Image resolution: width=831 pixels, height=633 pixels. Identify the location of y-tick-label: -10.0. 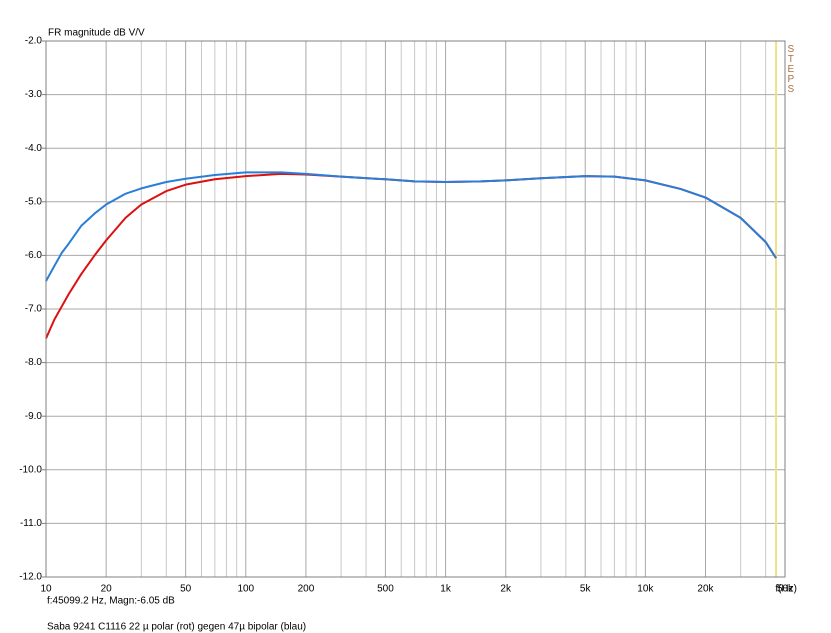
(30, 469).